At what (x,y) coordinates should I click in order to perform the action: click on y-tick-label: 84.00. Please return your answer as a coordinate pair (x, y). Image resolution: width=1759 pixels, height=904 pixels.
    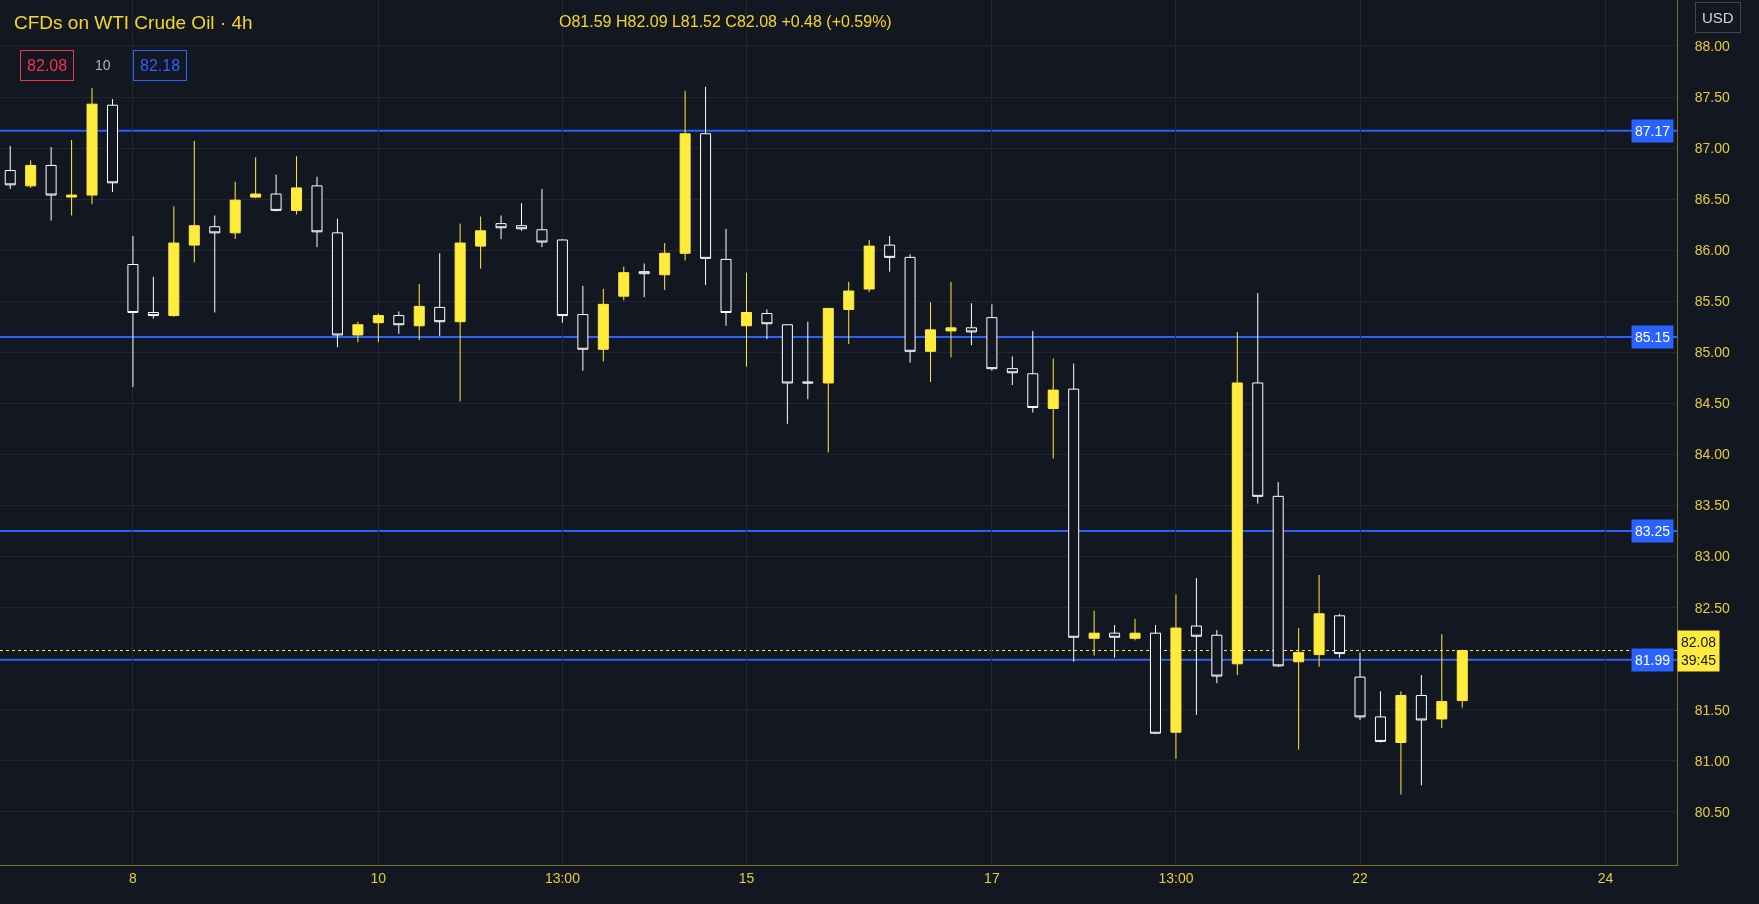
    Looking at the image, I should click on (1712, 454).